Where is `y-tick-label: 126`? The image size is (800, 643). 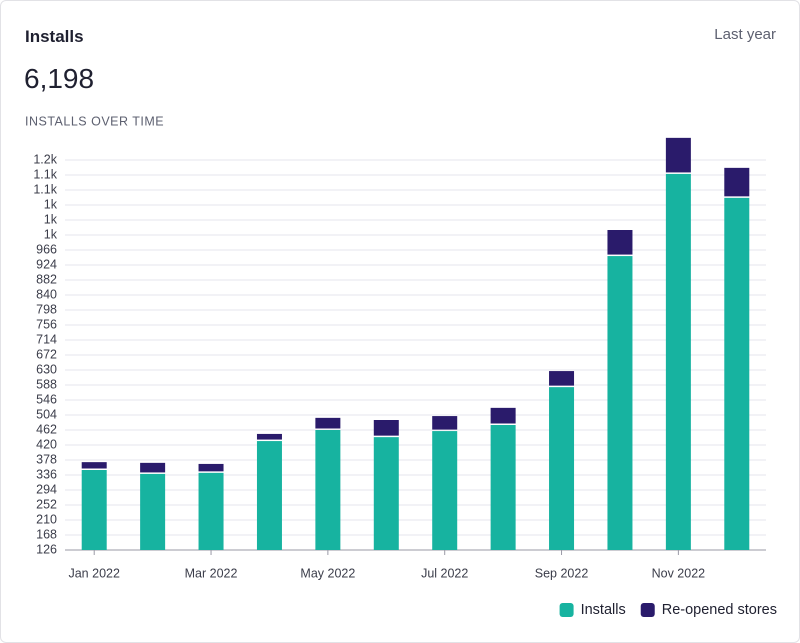
y-tick-label: 126 is located at coordinates (46, 549).